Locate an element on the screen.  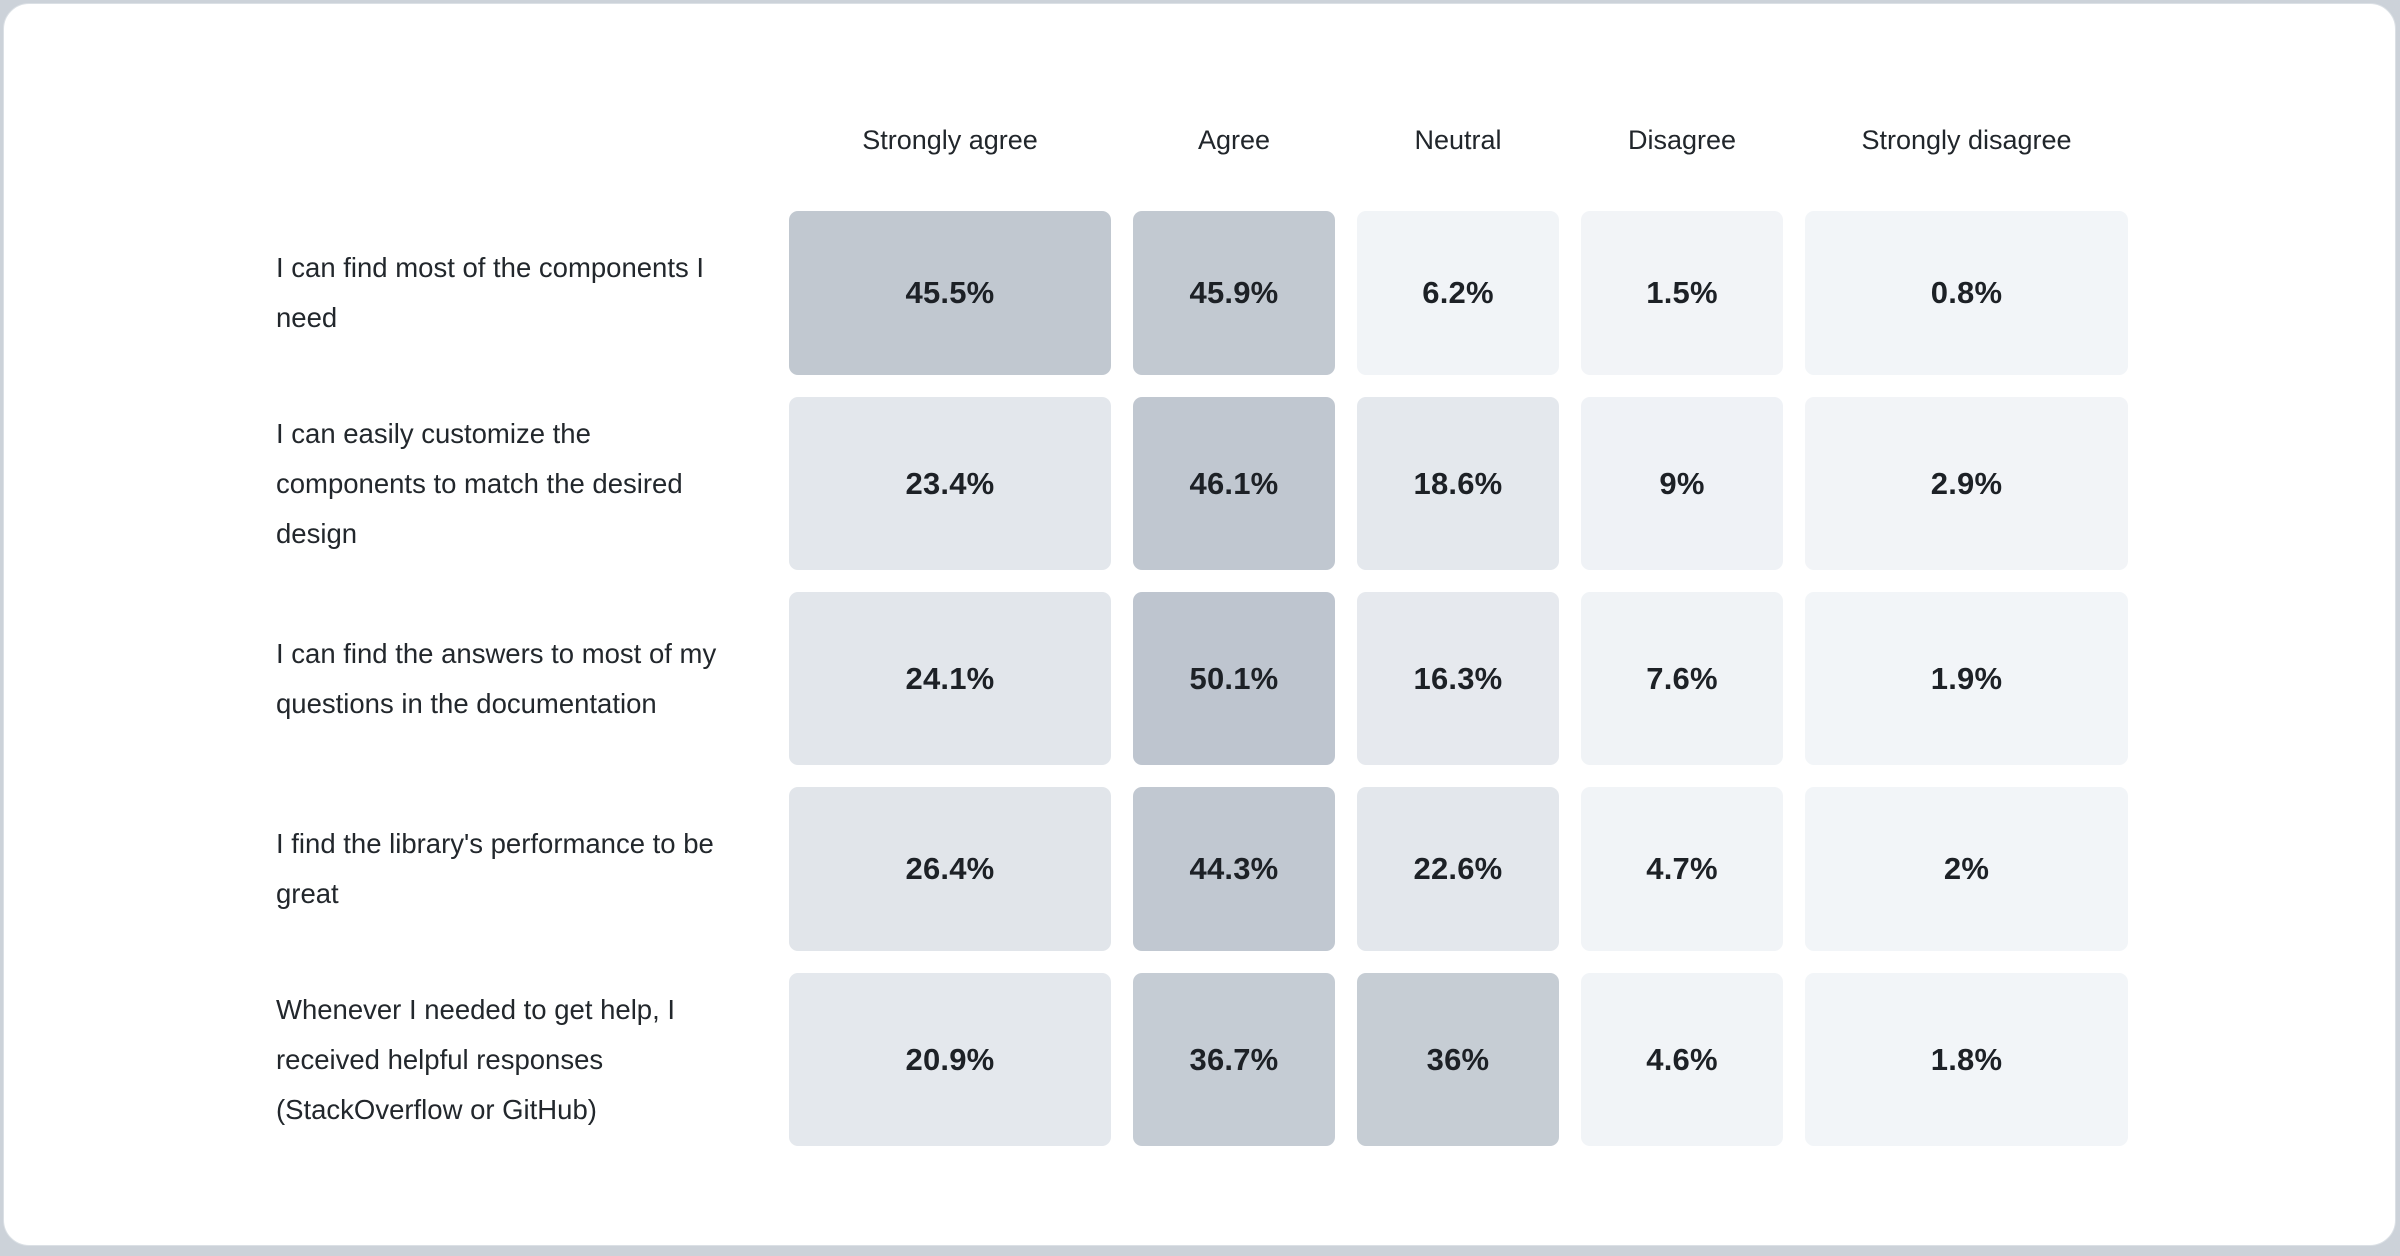
heatmap-cell: 6.2% is located at coordinates (1458, 293).